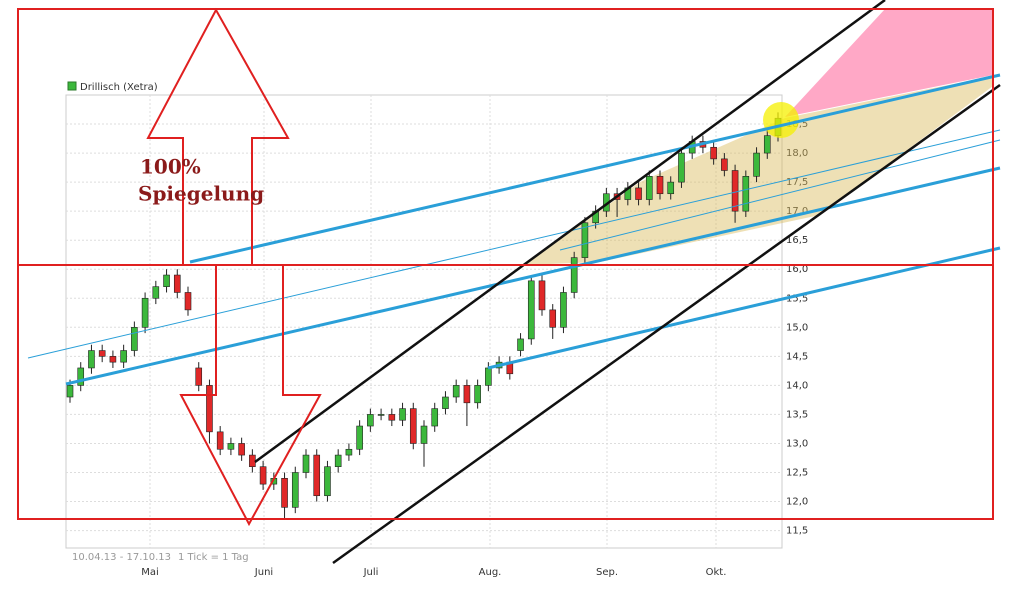 This screenshot has height=605, width=1020. I want to click on x-tick-label: Aug., so click(490, 572).